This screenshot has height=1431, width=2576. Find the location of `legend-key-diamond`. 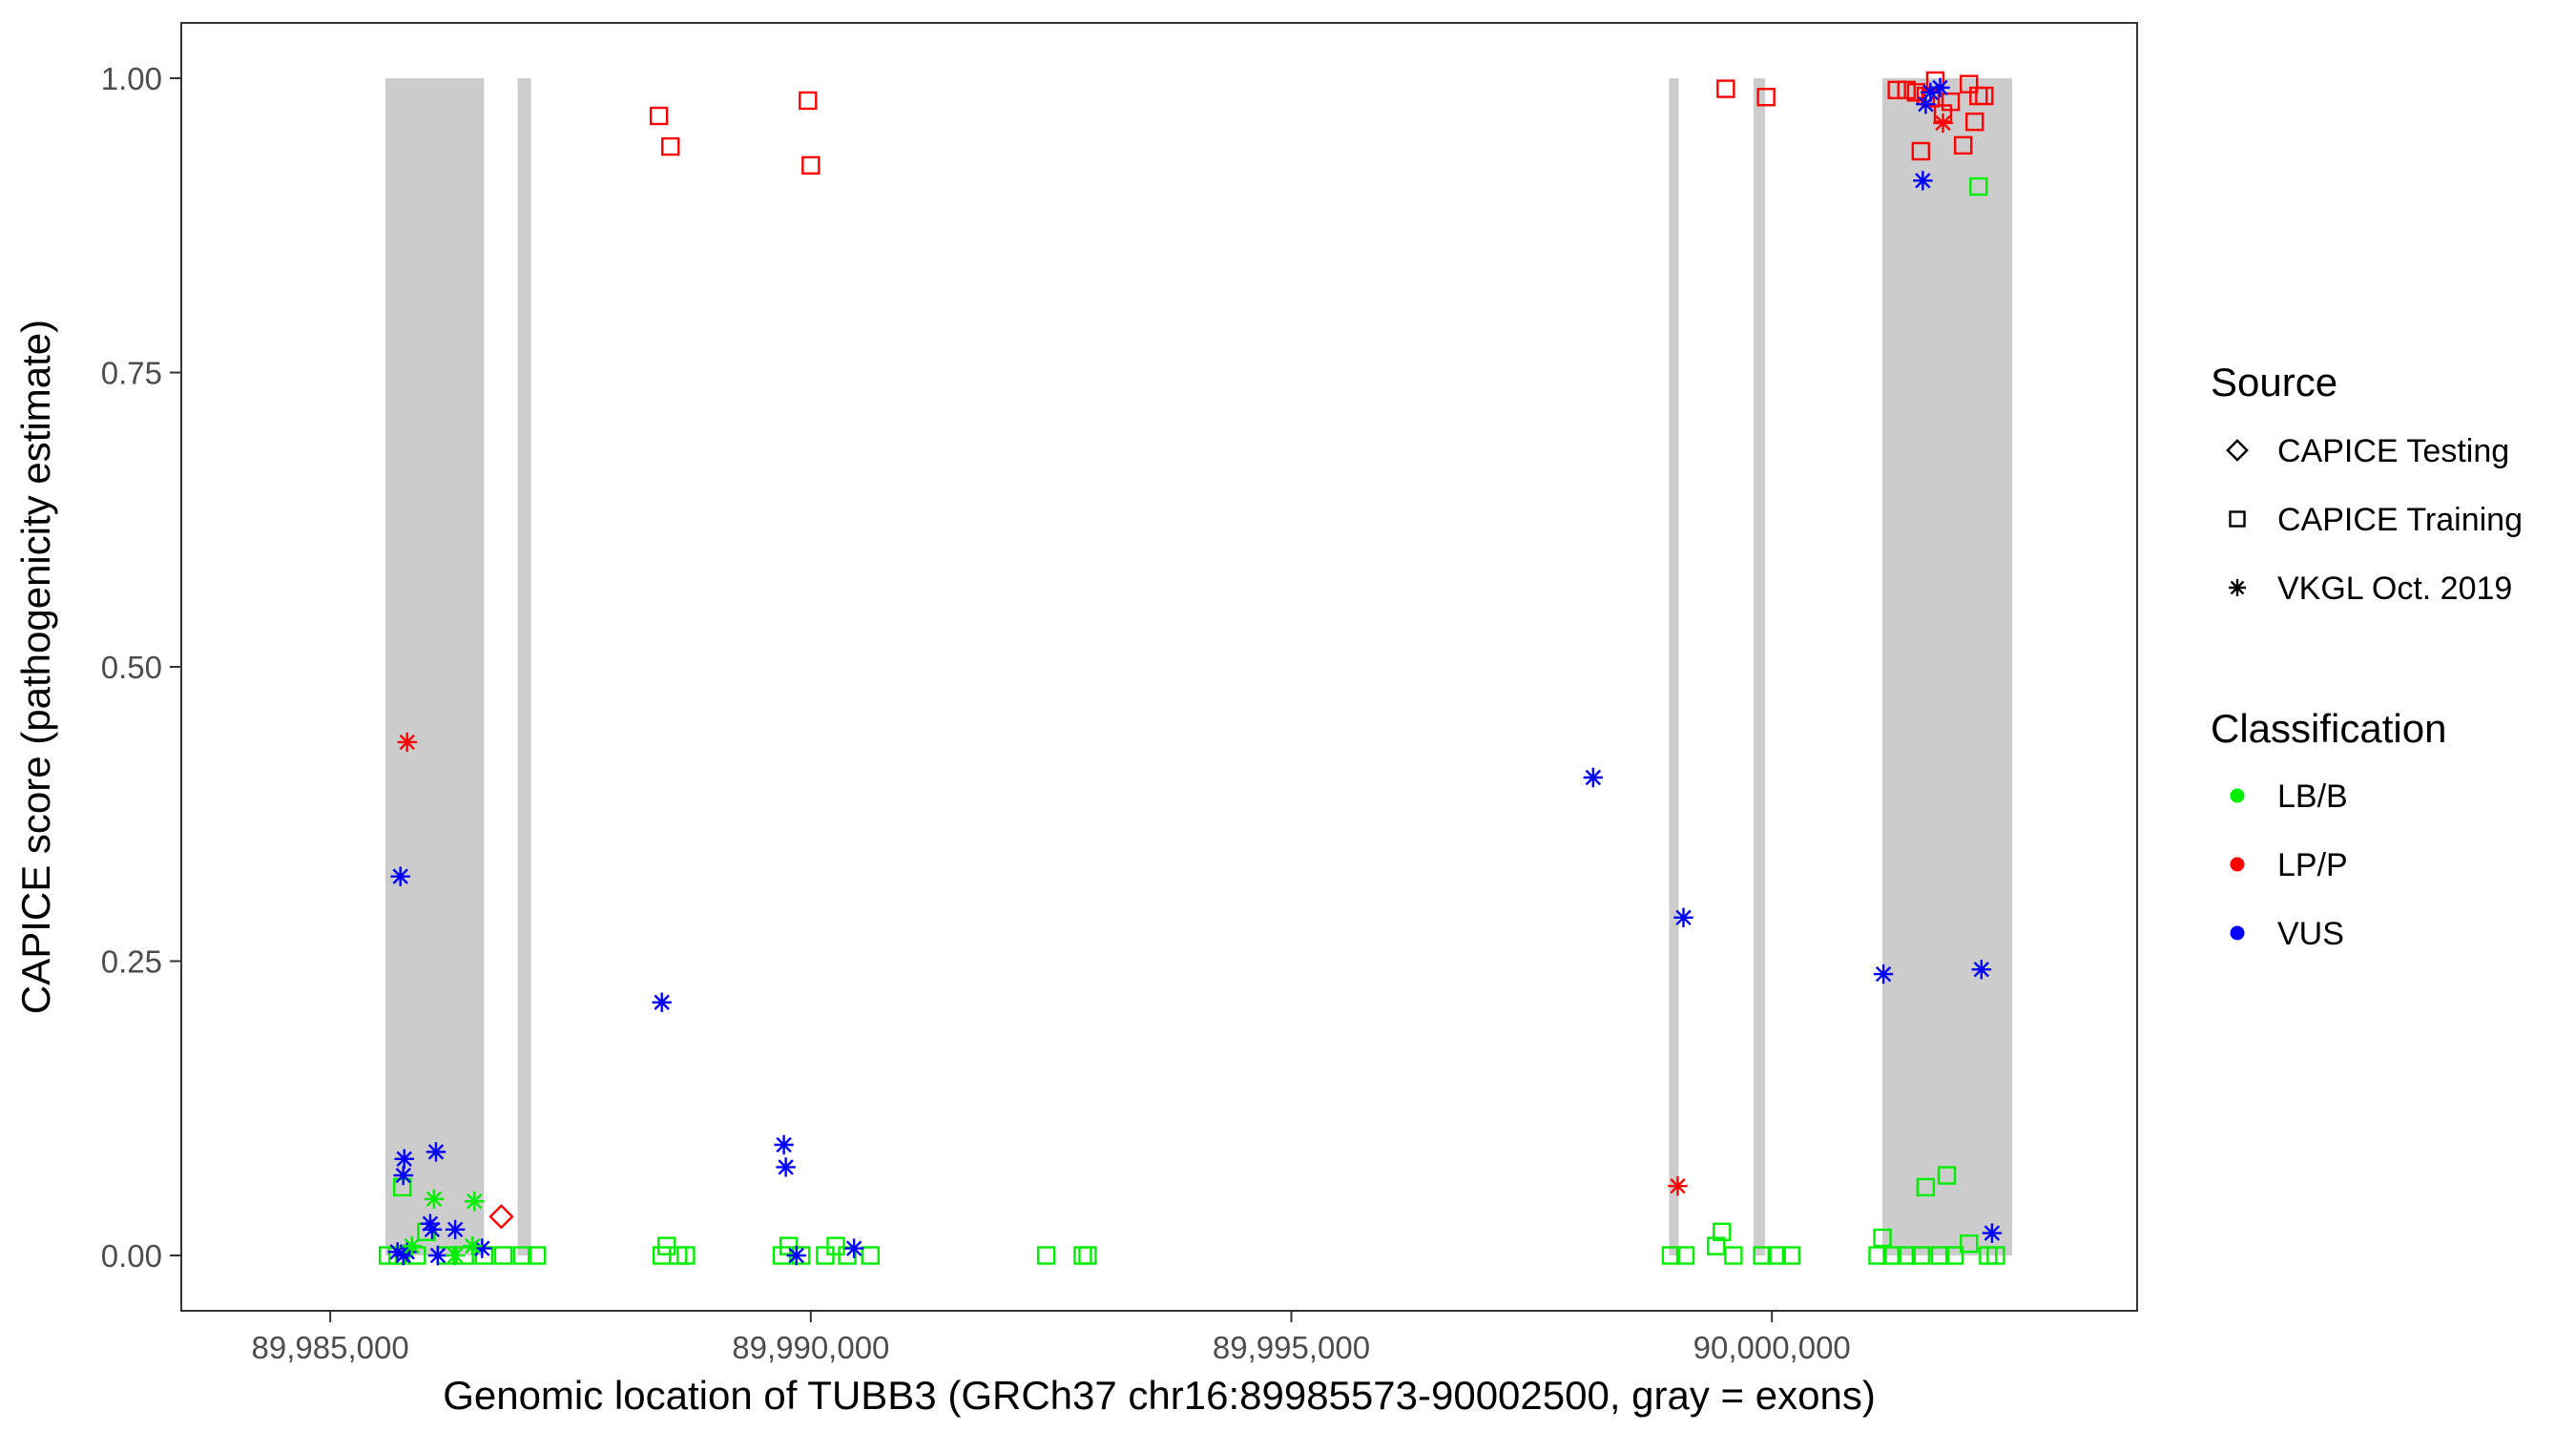

legend-key-diamond is located at coordinates (2237, 450).